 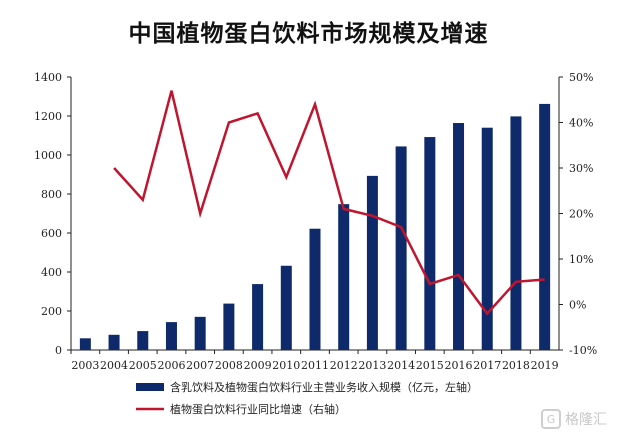 I want to click on bar-2013, so click(x=372, y=262).